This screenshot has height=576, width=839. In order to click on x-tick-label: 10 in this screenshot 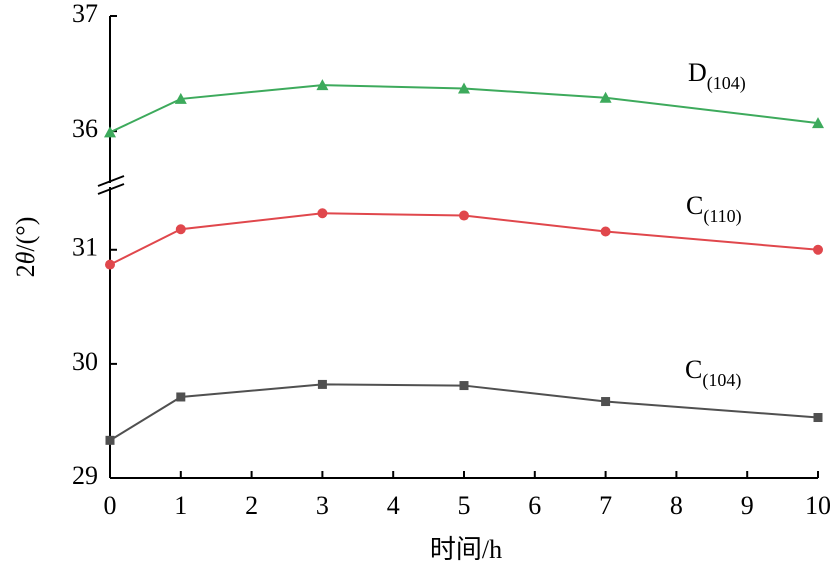, I will do `click(818, 505)`.